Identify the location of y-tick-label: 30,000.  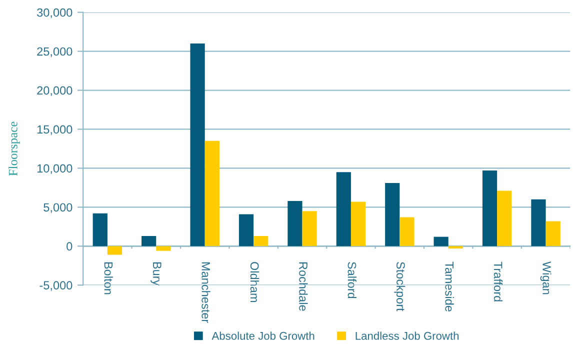
(54, 13).